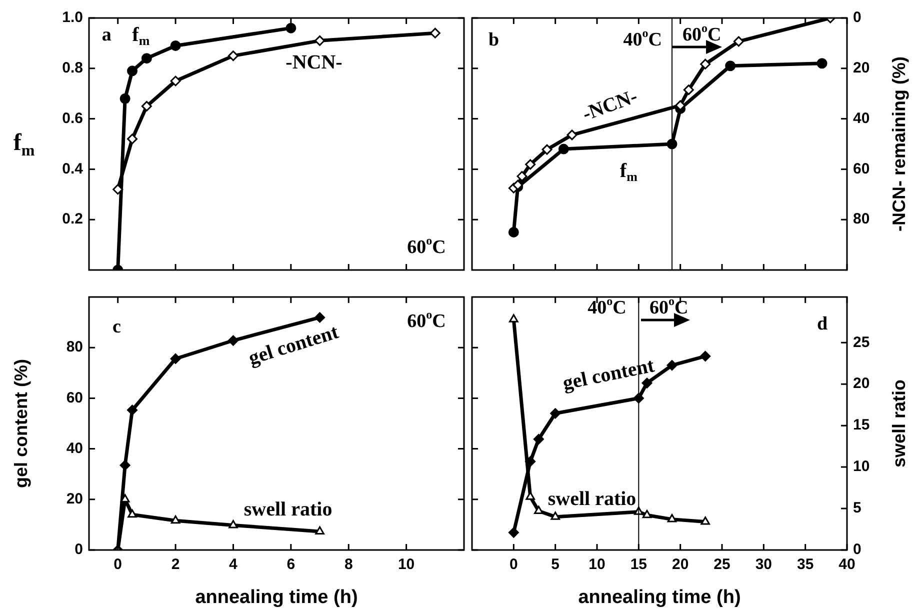 This screenshot has height=616, width=916. Describe the element at coordinates (72, 118) in the screenshot. I see `y-tick-label: 0.6` at that location.